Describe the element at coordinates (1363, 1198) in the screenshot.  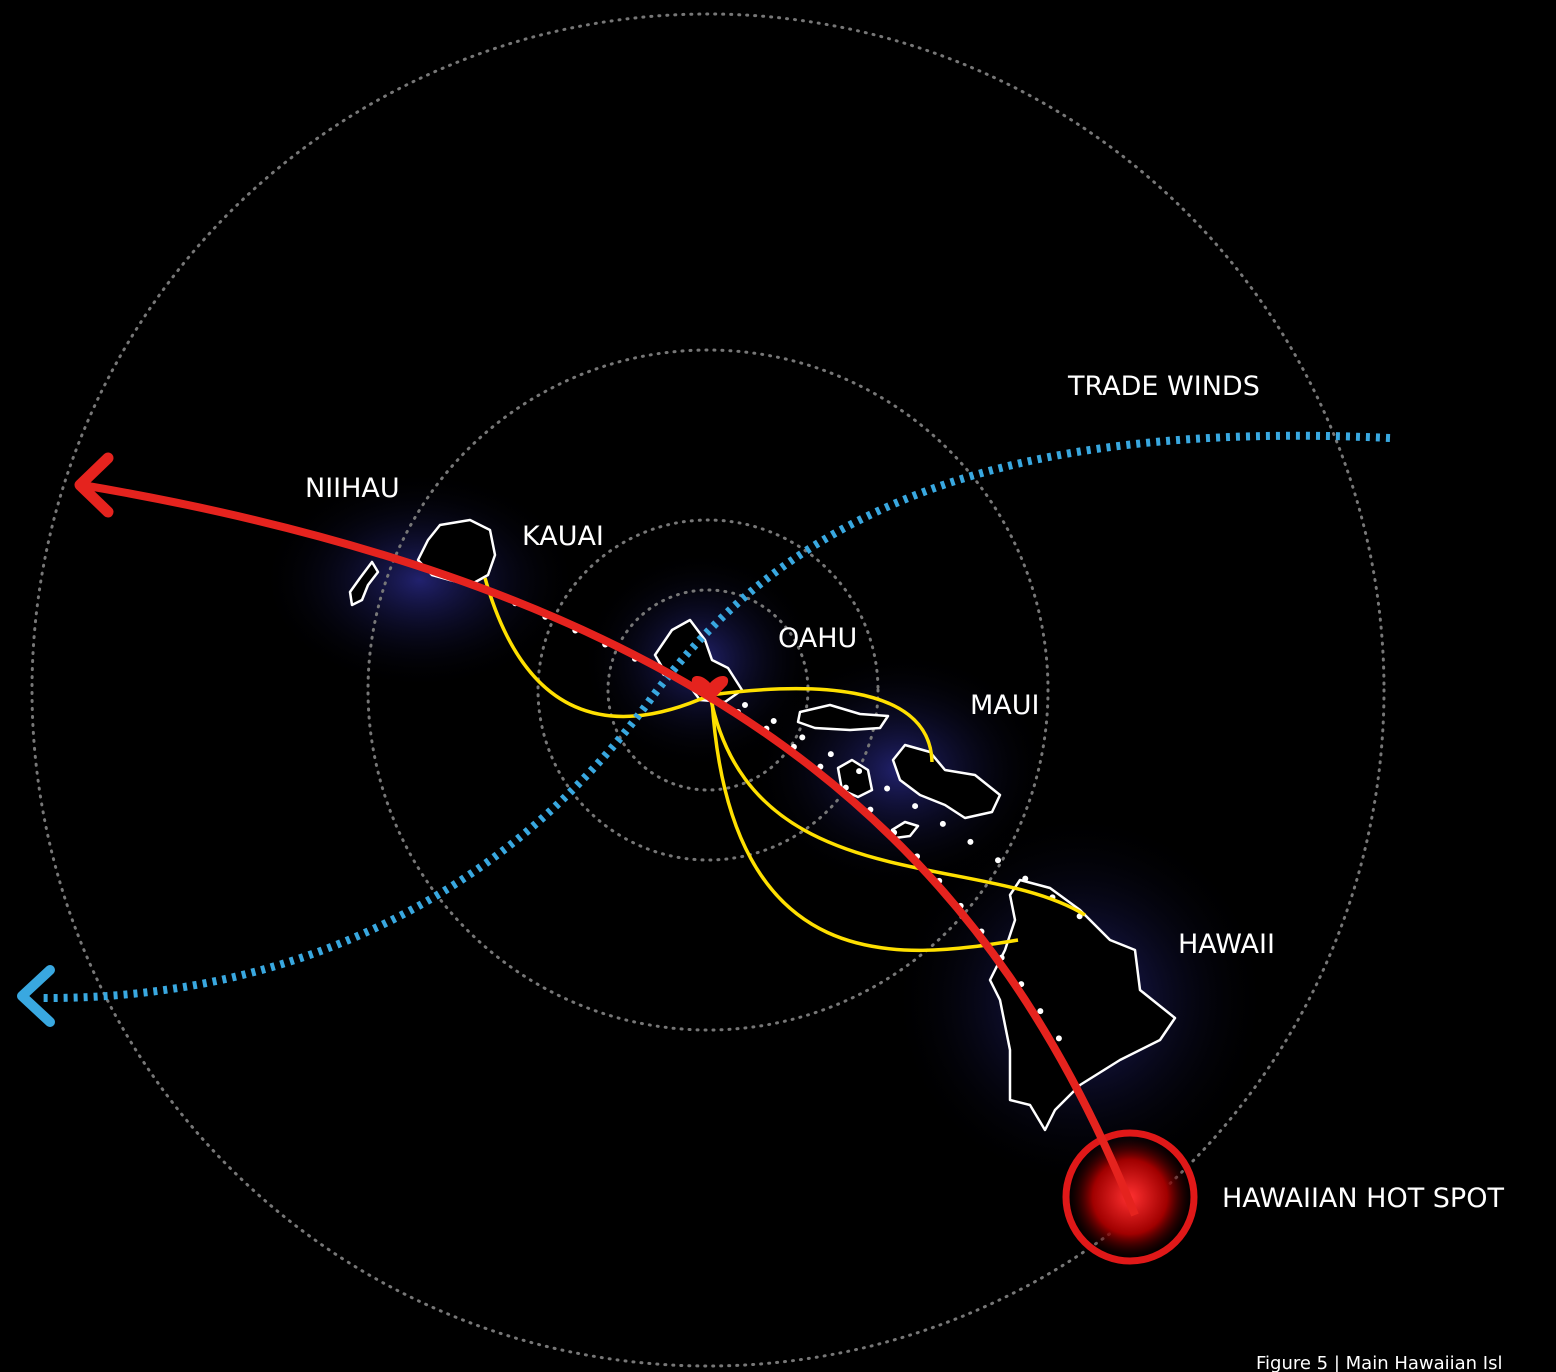
I see `hot-spot-label: HAWAIIAN HOT SPOT` at that location.